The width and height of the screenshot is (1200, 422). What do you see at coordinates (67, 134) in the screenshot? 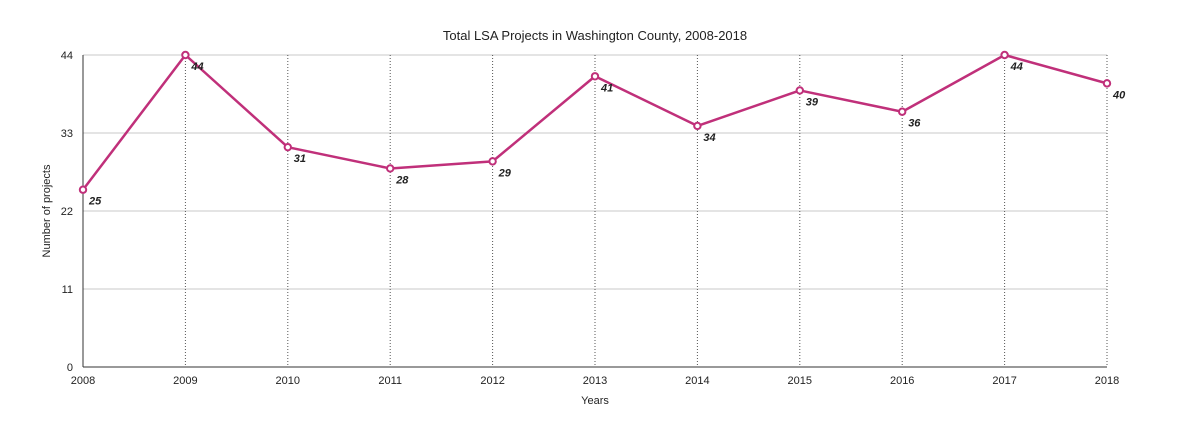
I see `y-tick-label: 33` at bounding box center [67, 134].